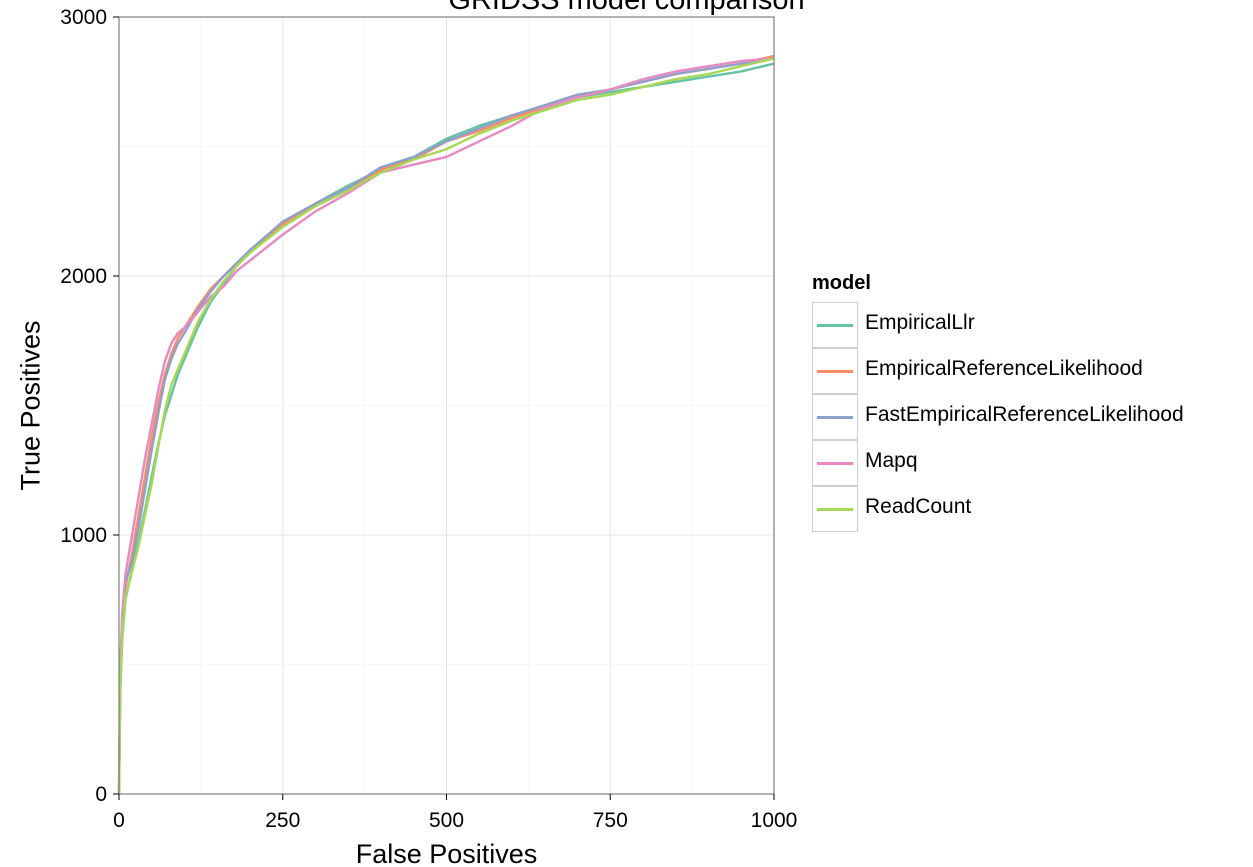 The width and height of the screenshot is (1253, 867). Describe the element at coordinates (1004, 368) in the screenshot. I see `legend-label: EmpiricalReferenceLikelihood` at that location.